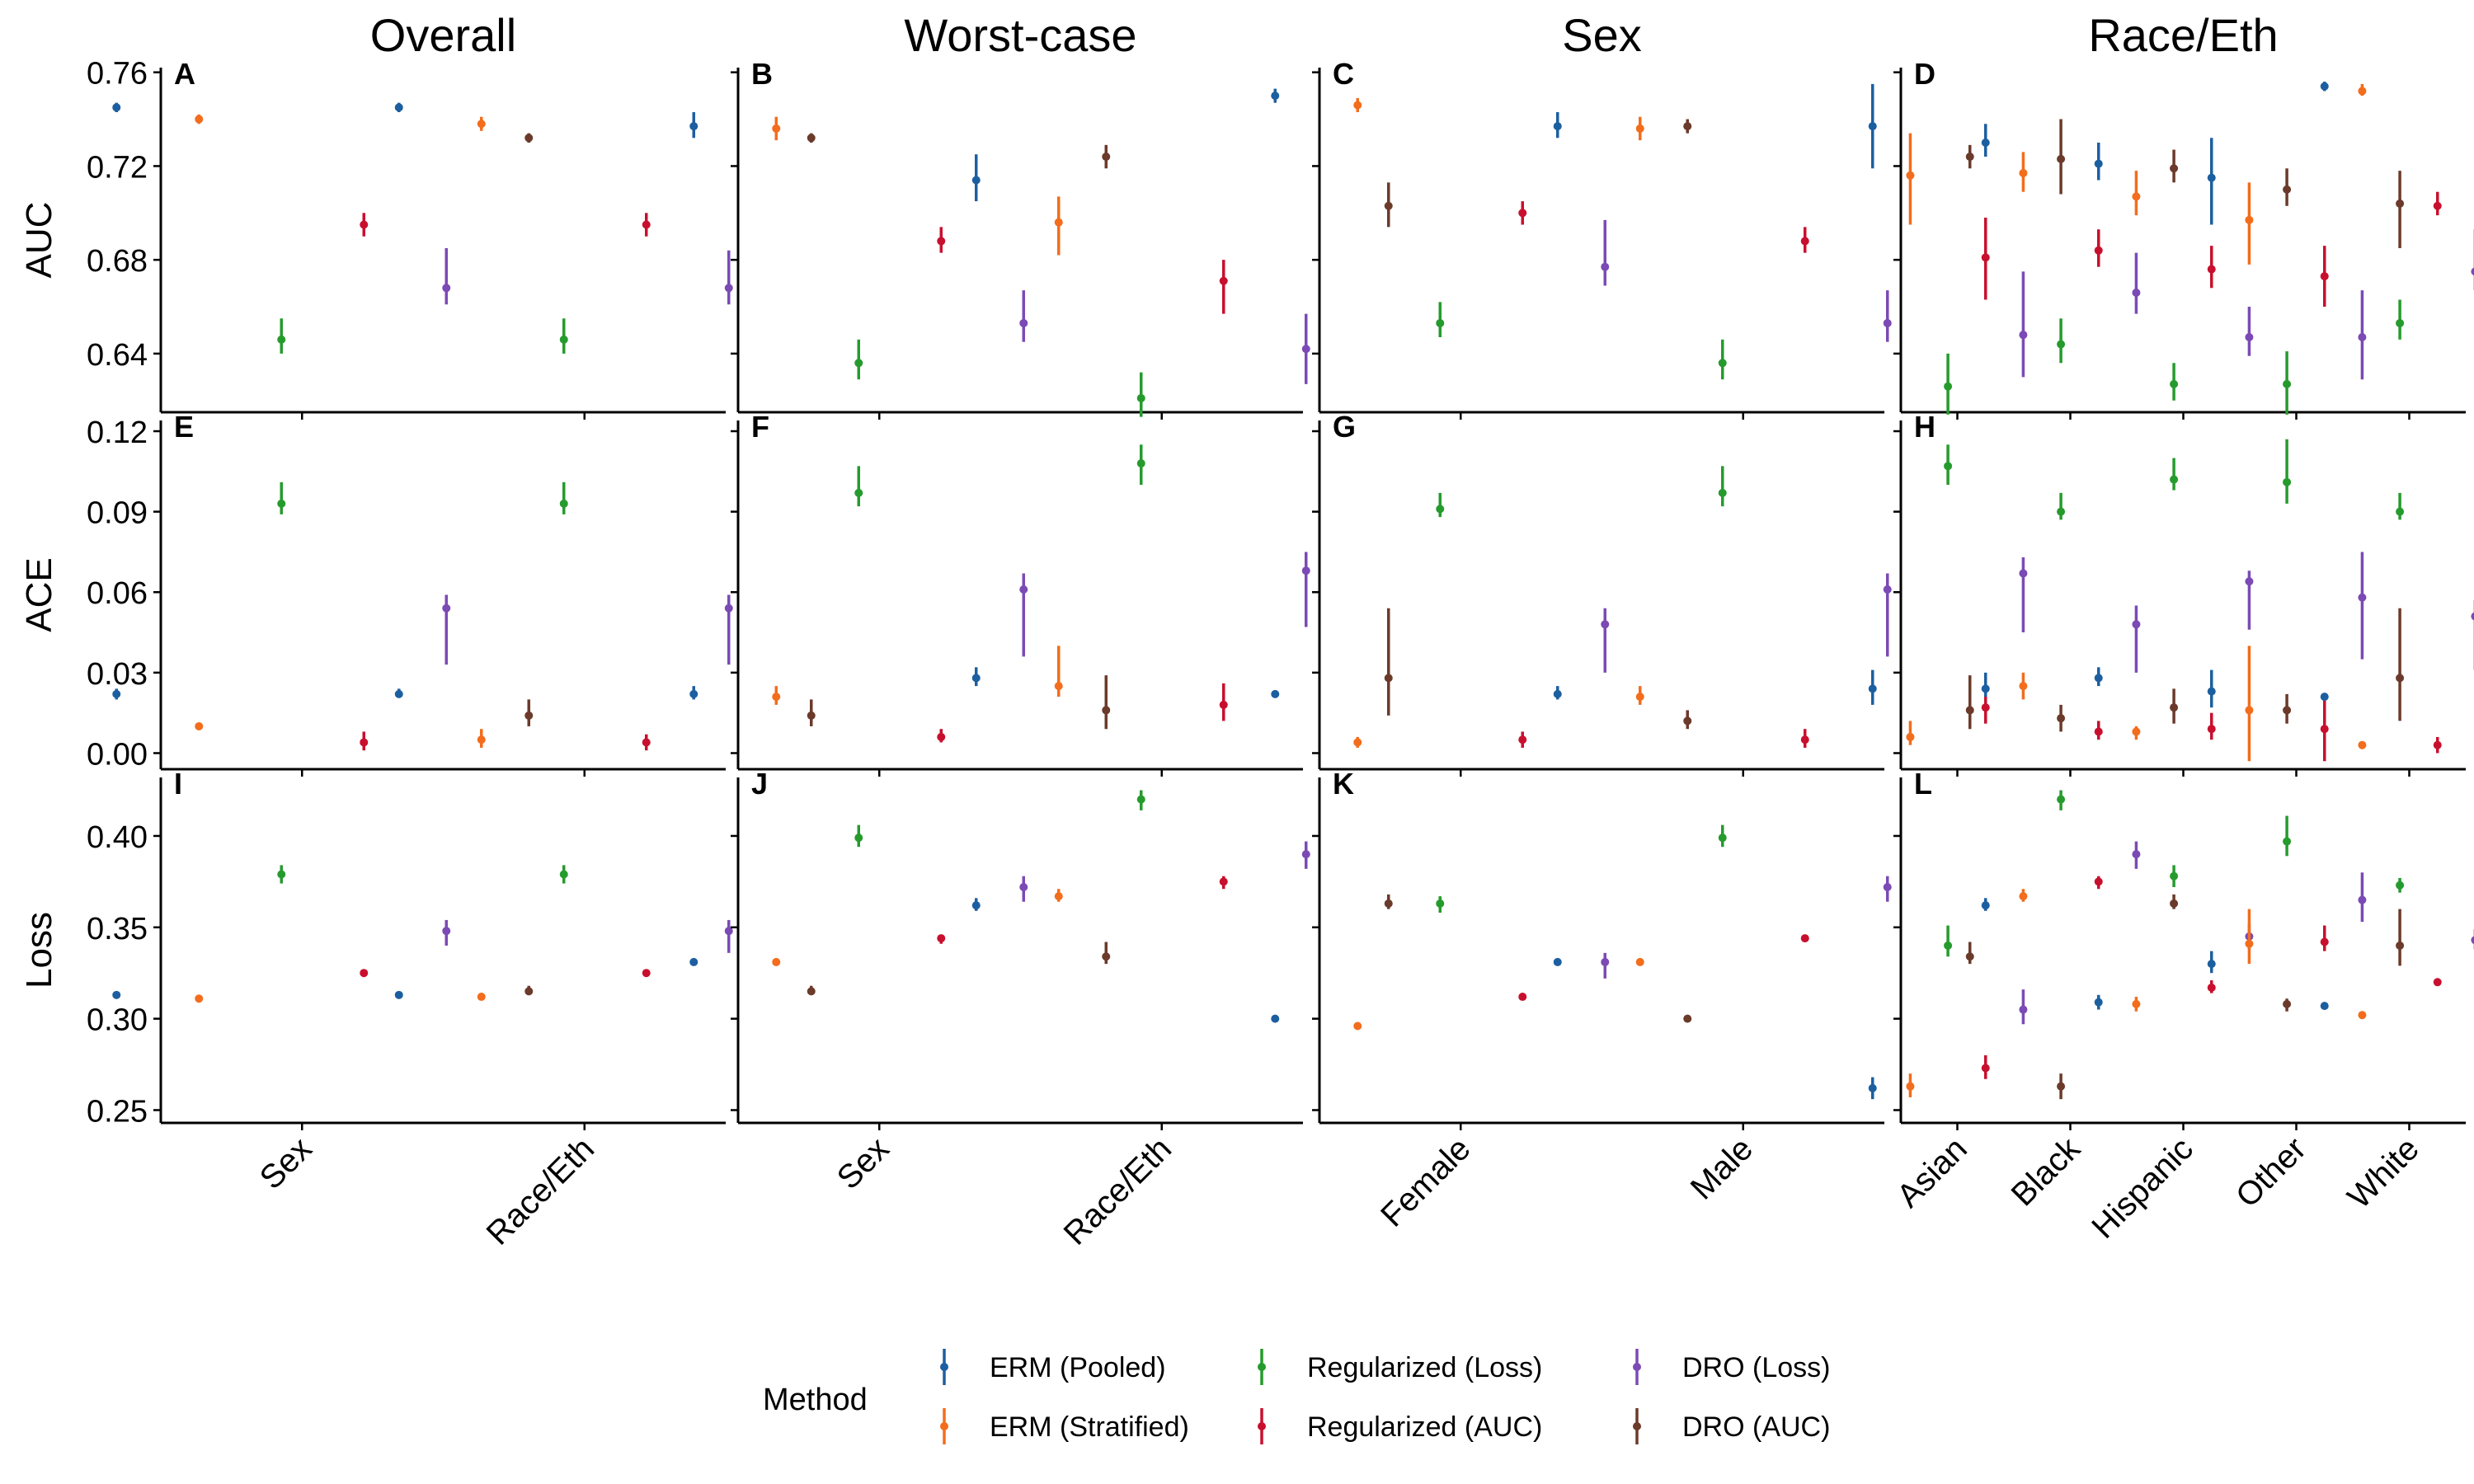 This screenshot has width=2474, height=1484. I want to click on y-tick-label: 0.40, so click(117, 837).